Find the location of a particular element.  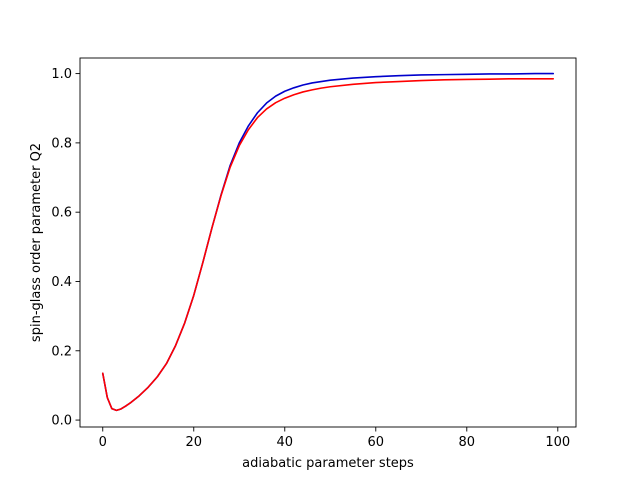

x-tick-label: 40 is located at coordinates (284, 442).